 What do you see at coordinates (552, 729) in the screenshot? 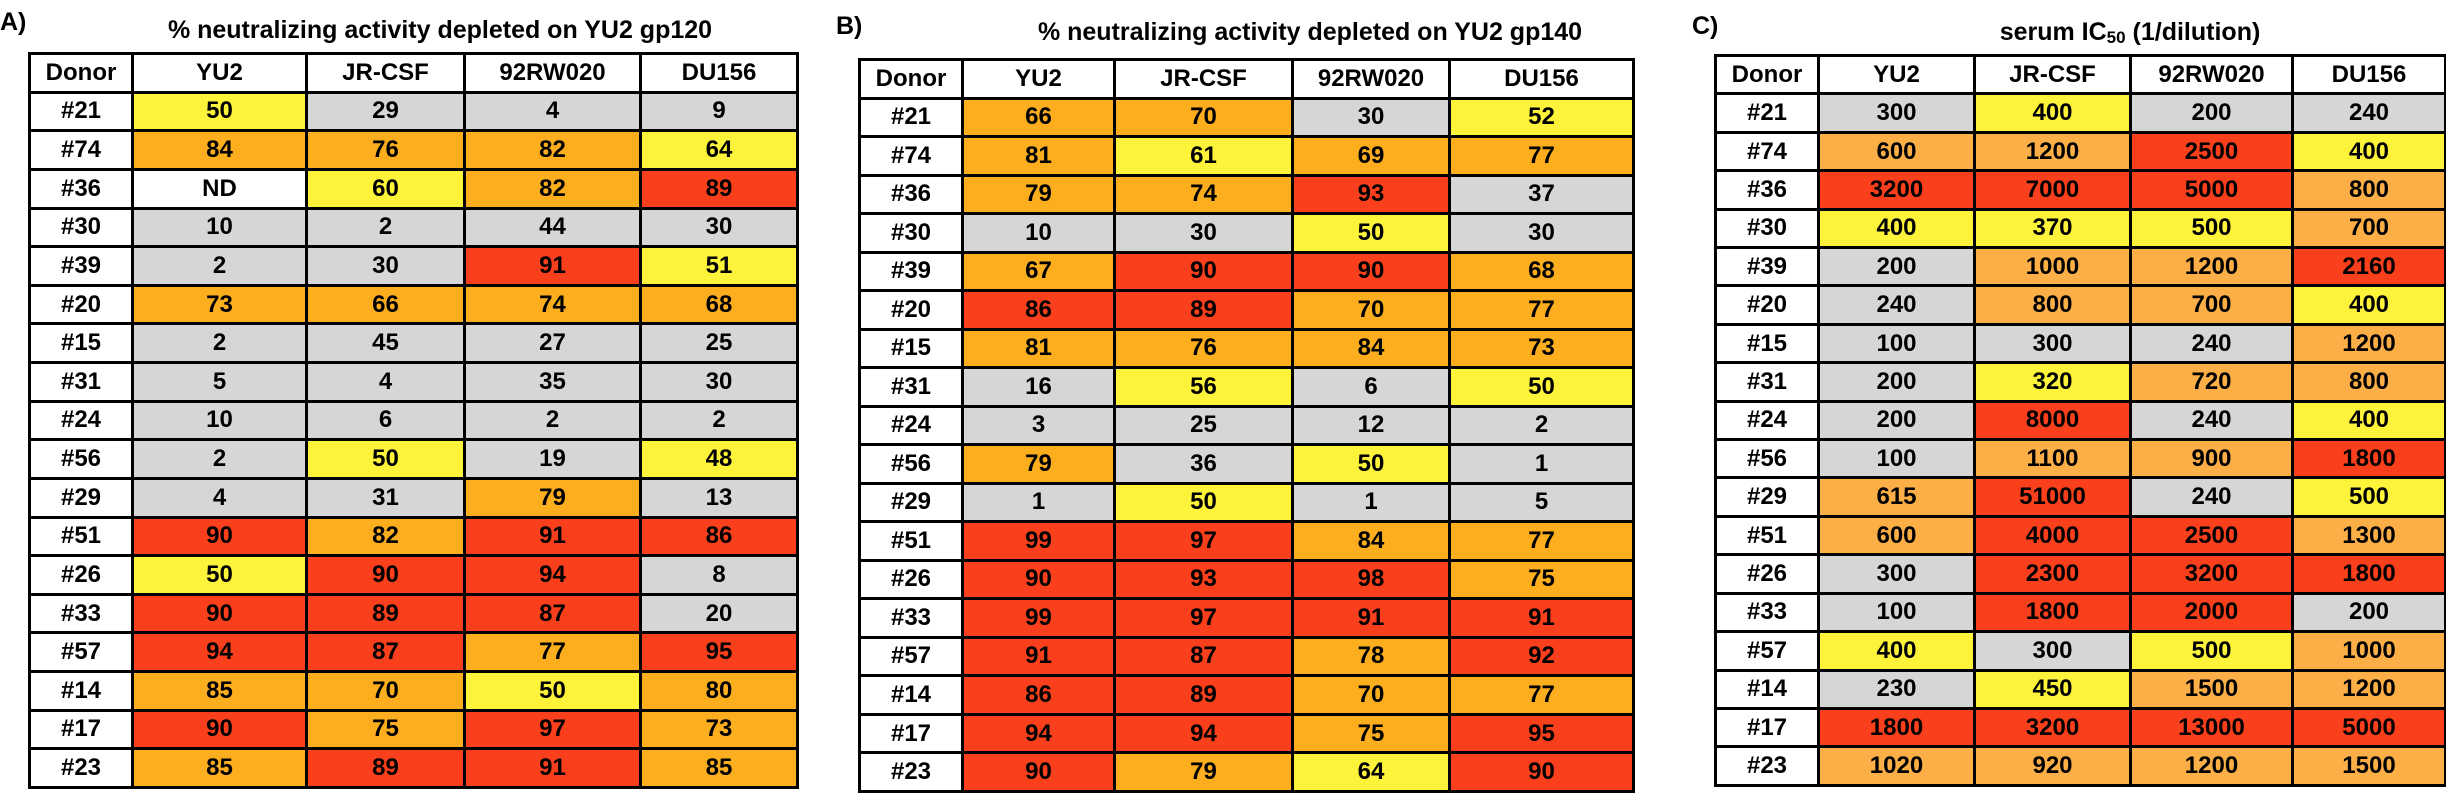
I see `value-cell: 97` at bounding box center [552, 729].